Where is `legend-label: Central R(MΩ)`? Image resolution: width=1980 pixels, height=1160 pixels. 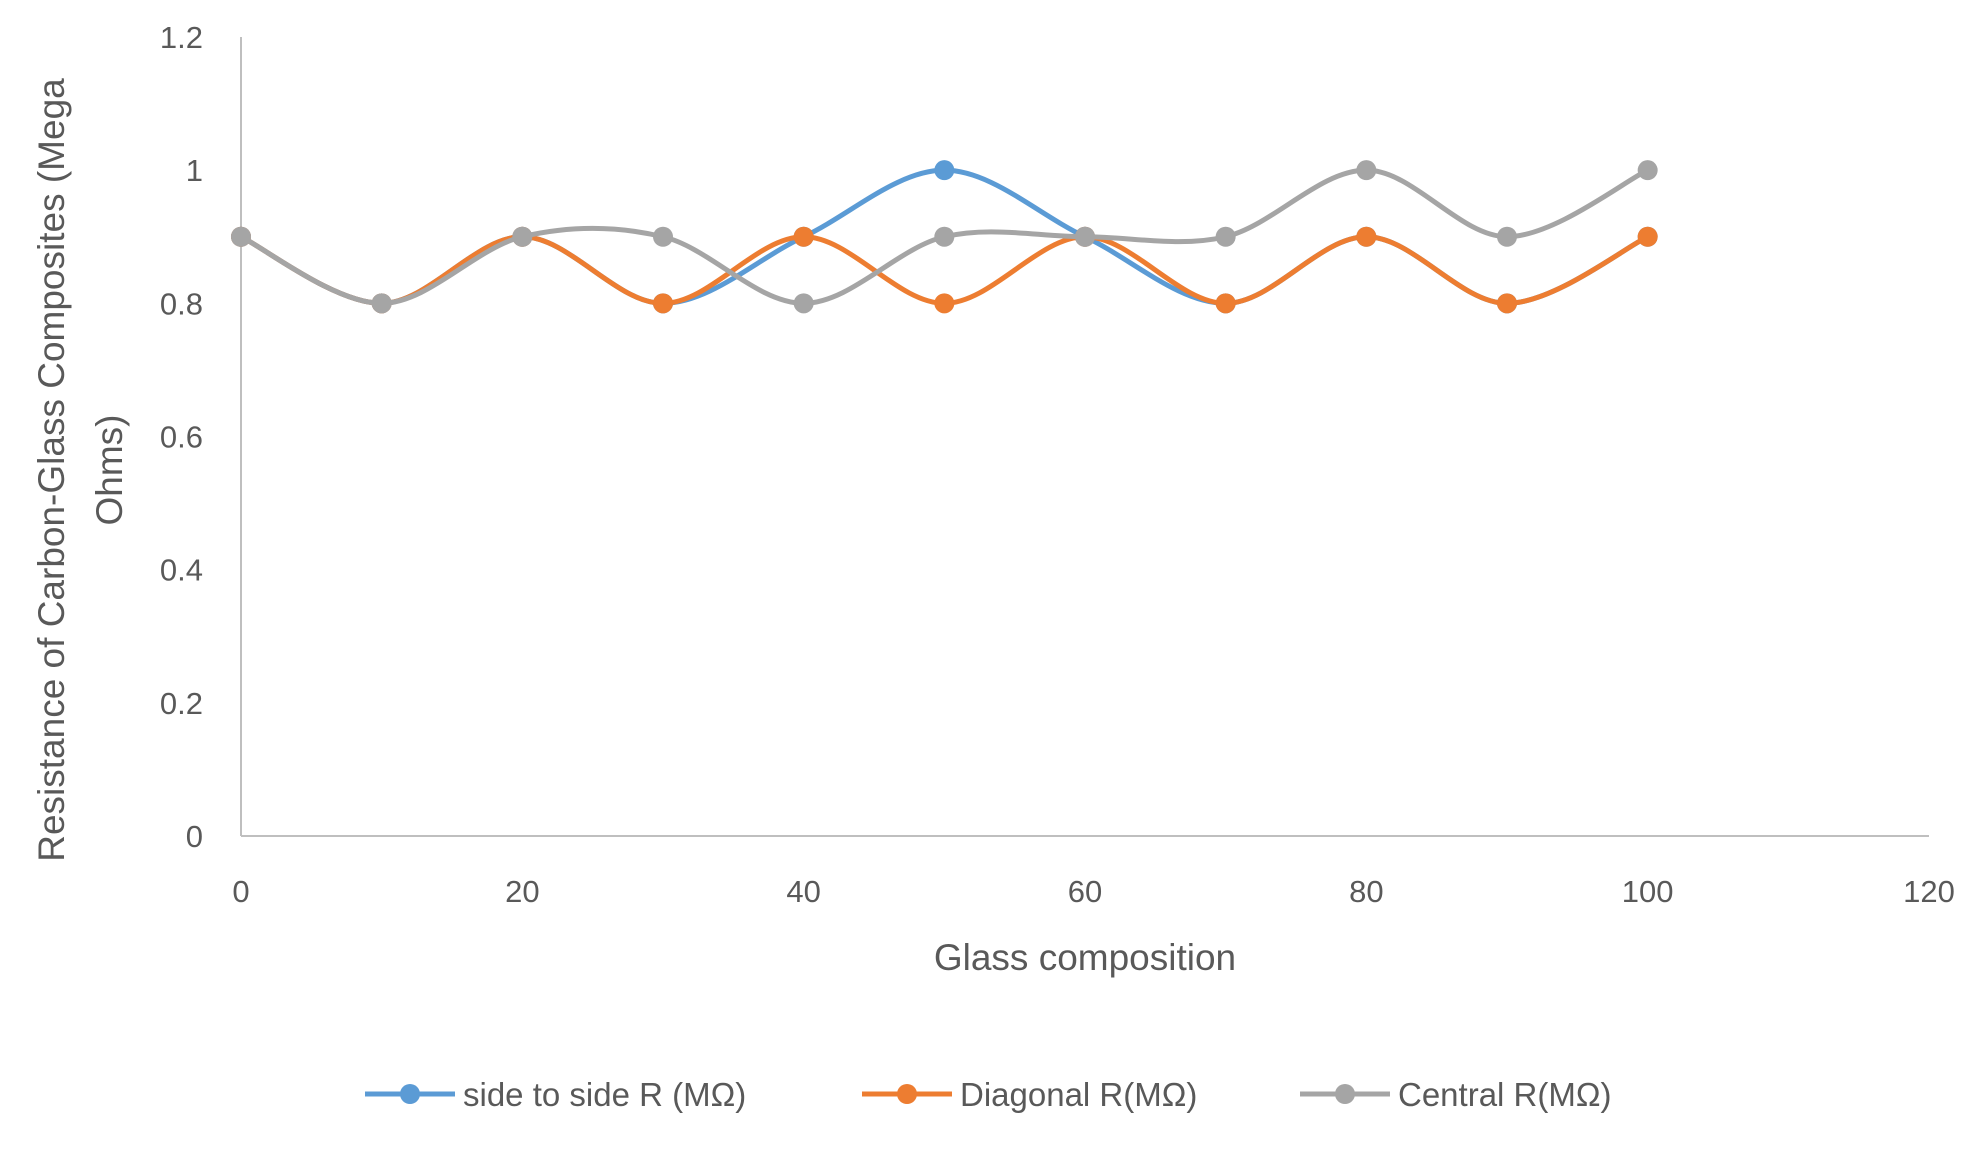
legend-label: Central R(MΩ) is located at coordinates (1505, 1094).